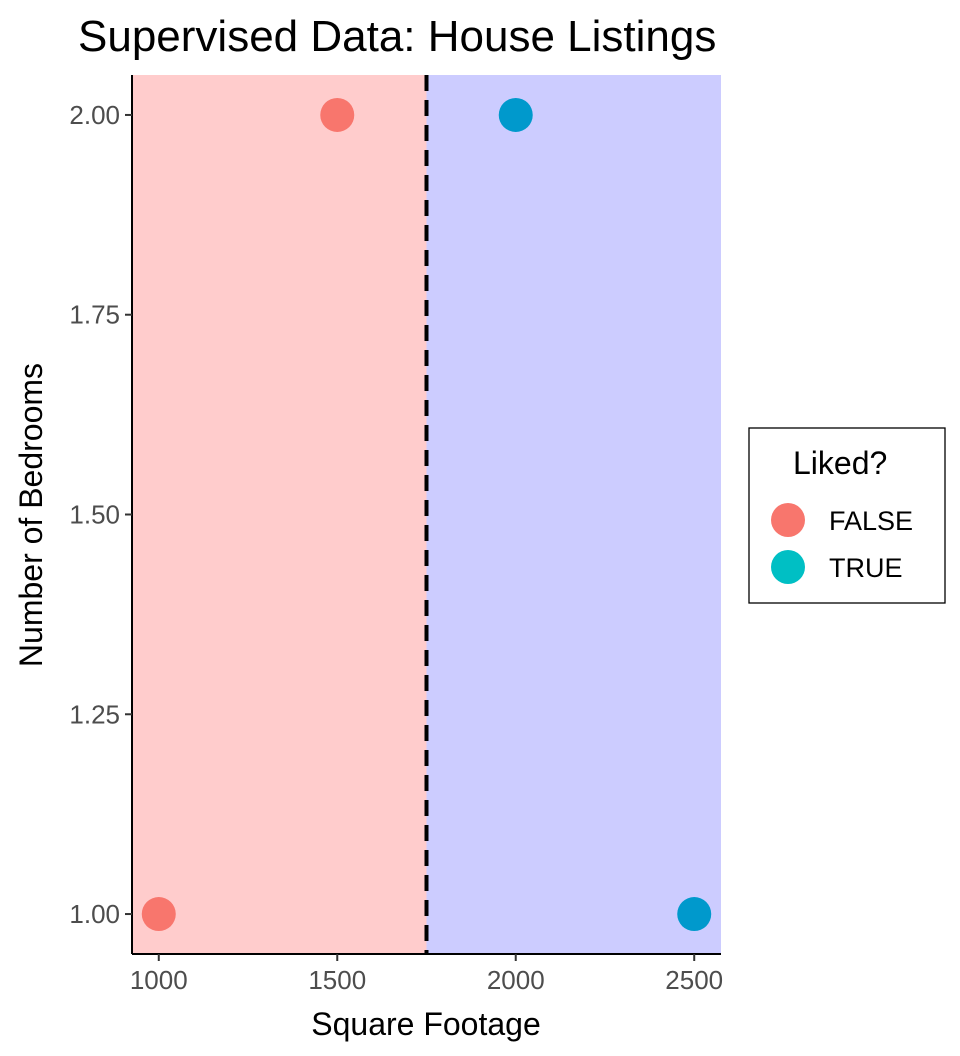 The image size is (960, 1056). I want to click on legend-key-false, so click(788, 520).